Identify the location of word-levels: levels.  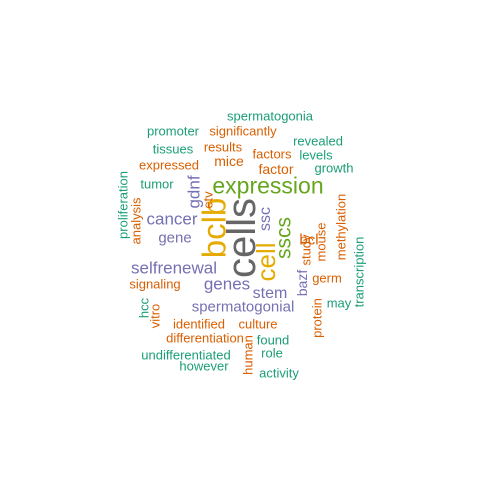
(316, 155).